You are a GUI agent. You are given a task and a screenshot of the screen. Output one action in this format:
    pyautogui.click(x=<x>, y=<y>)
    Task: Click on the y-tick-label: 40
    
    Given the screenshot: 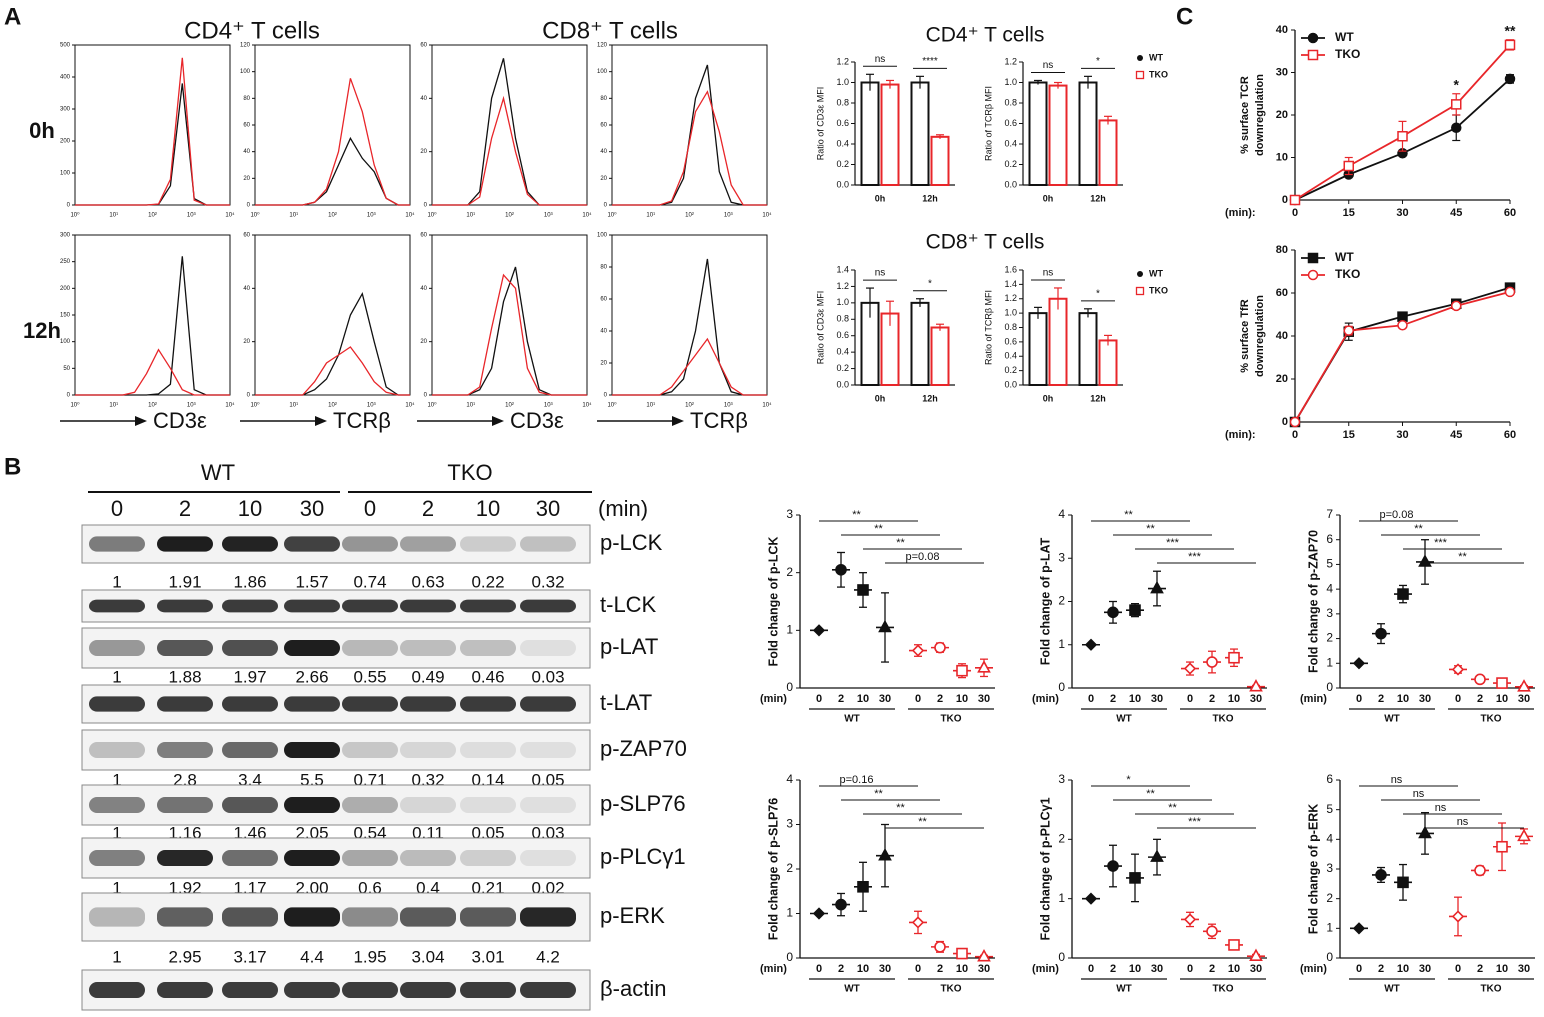 What is the action you would take?
    pyautogui.click(x=603, y=152)
    